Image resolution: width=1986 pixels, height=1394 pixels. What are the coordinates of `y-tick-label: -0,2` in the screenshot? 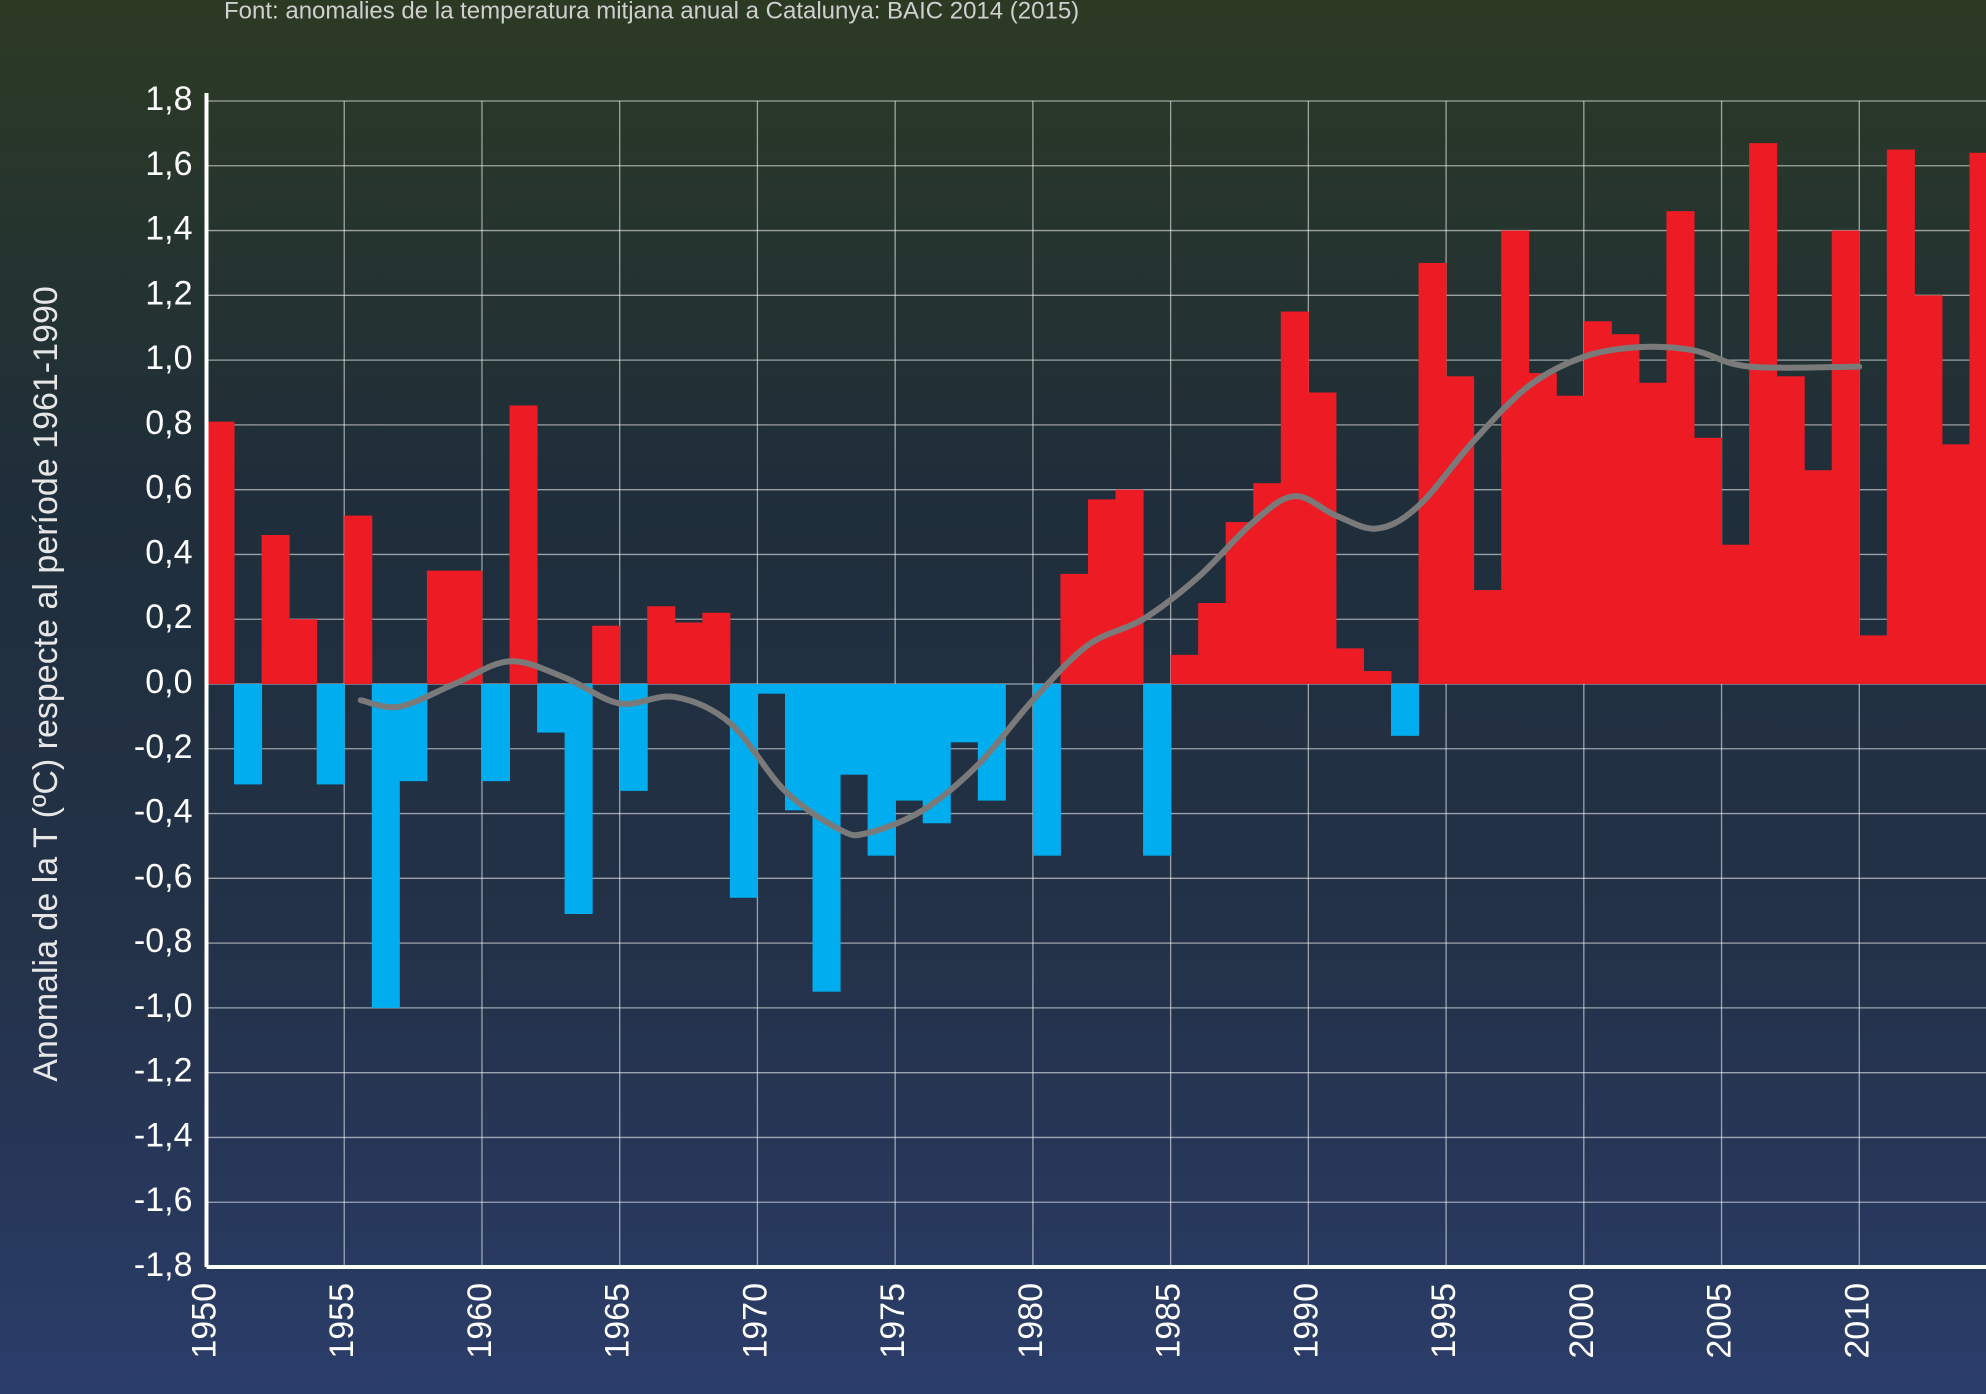 It's located at (163, 747).